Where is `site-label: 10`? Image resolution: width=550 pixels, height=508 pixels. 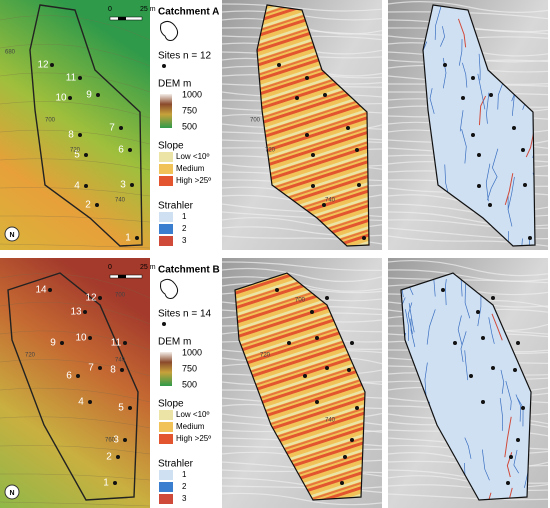
site-label: 10 is located at coordinates (81, 338).